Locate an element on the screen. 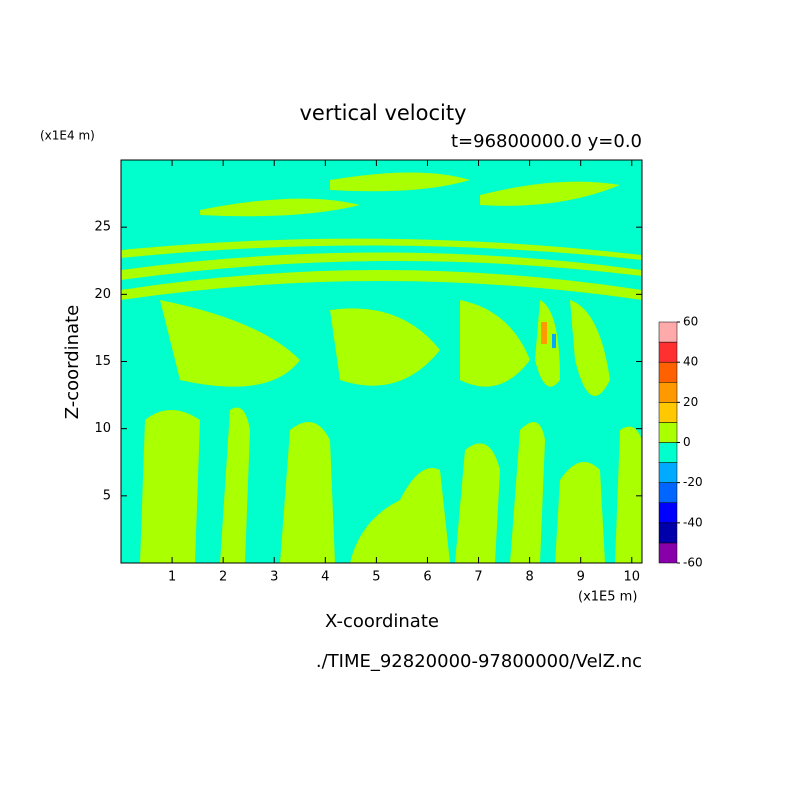 The image size is (804, 804). source-label: ./TIME_92820000-97800000/VelZ.nc is located at coordinates (479, 661).